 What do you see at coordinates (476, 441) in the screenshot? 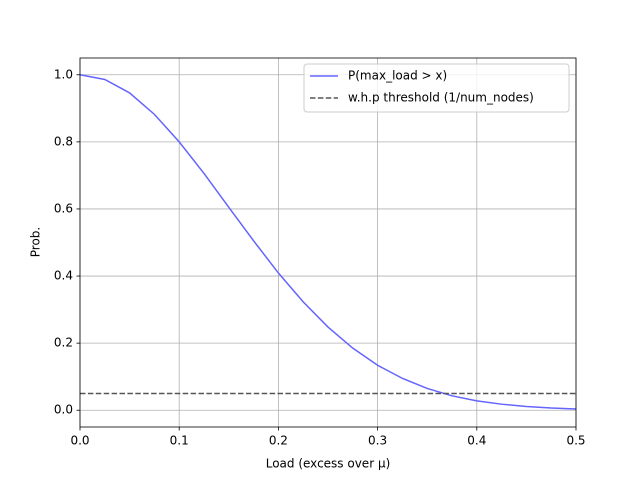
I see `x-tick-label: 0.4` at bounding box center [476, 441].